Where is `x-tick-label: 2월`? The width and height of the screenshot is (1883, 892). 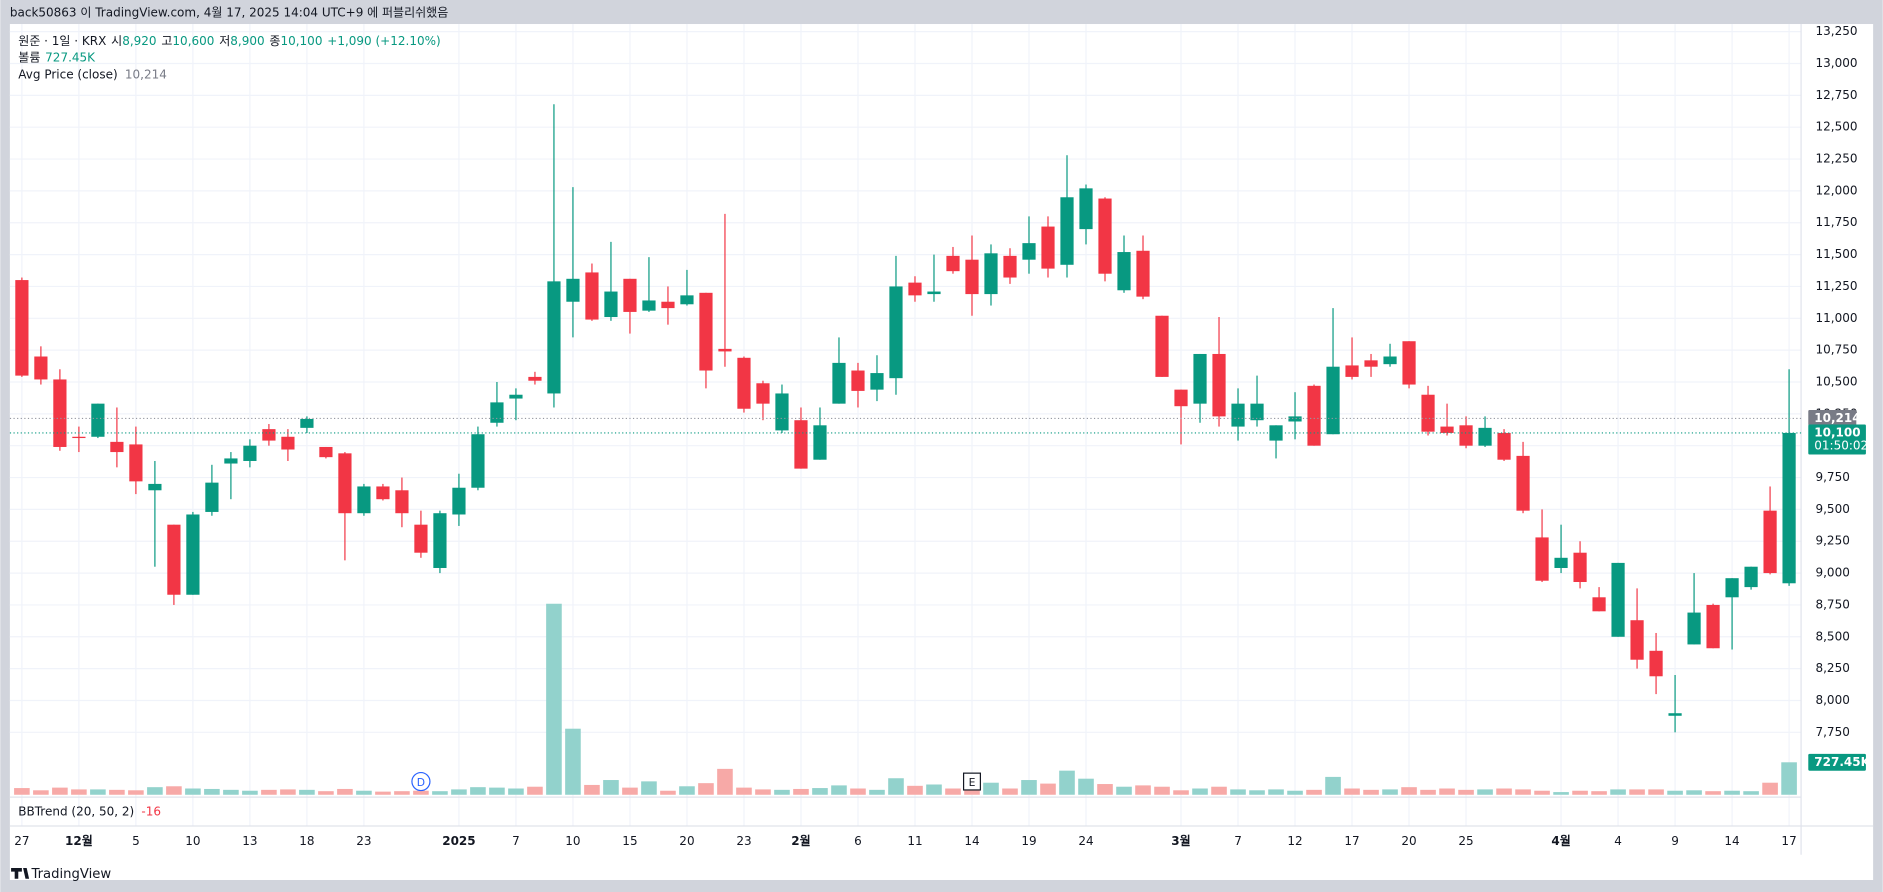 x-tick-label: 2월 is located at coordinates (800, 840).